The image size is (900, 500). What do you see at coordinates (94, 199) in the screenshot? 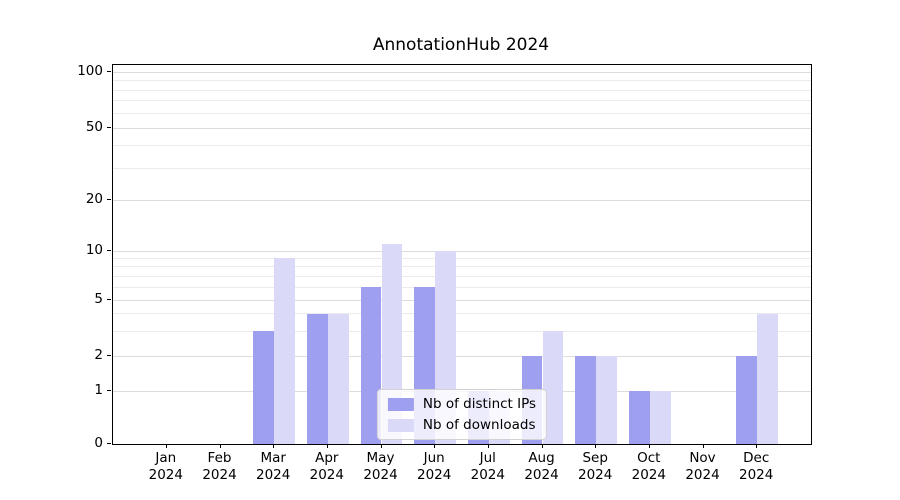
I see `y-tick-label: 20` at bounding box center [94, 199].